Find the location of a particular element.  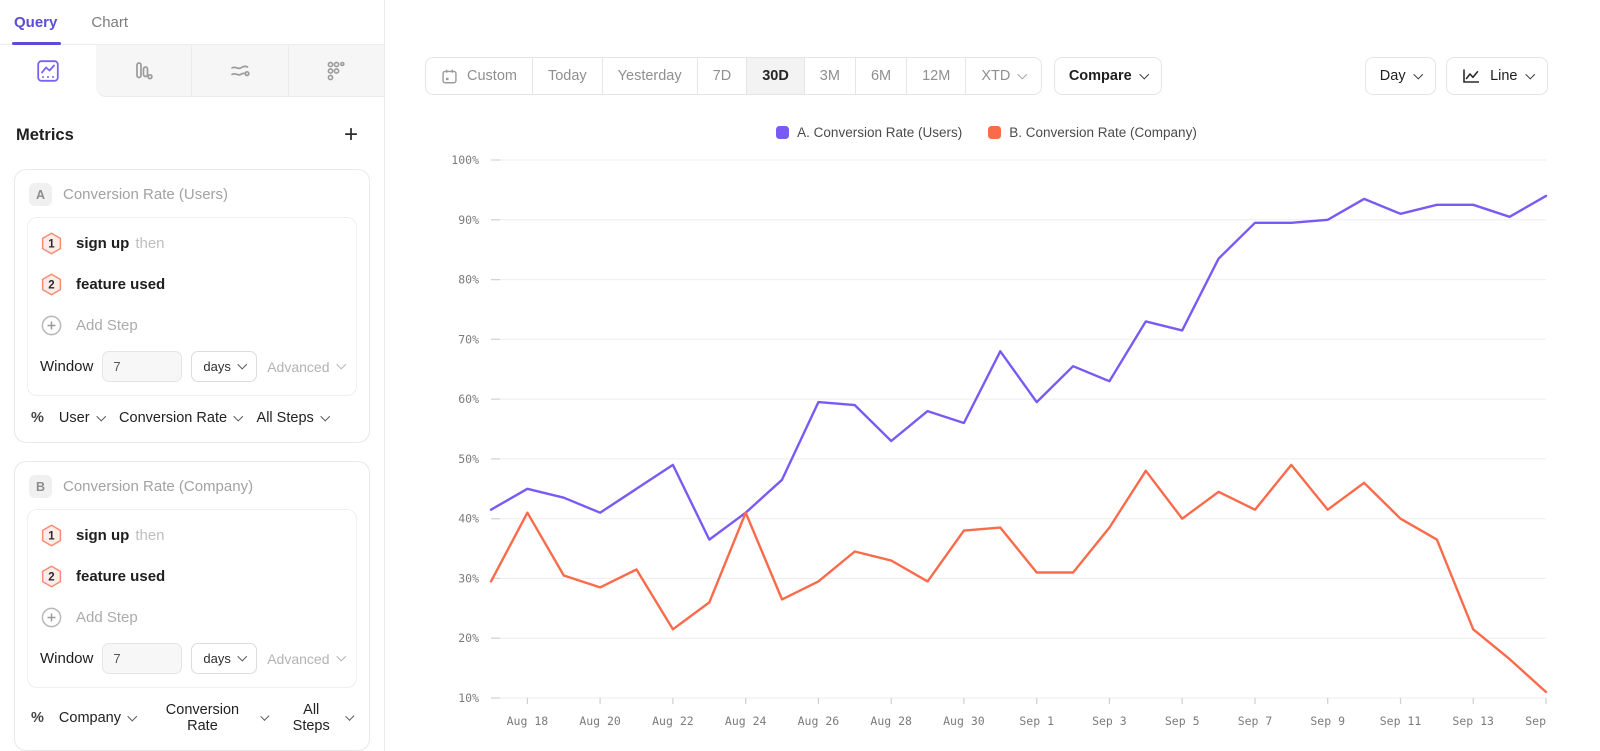

bar-chart-icon is located at coordinates (145, 70).